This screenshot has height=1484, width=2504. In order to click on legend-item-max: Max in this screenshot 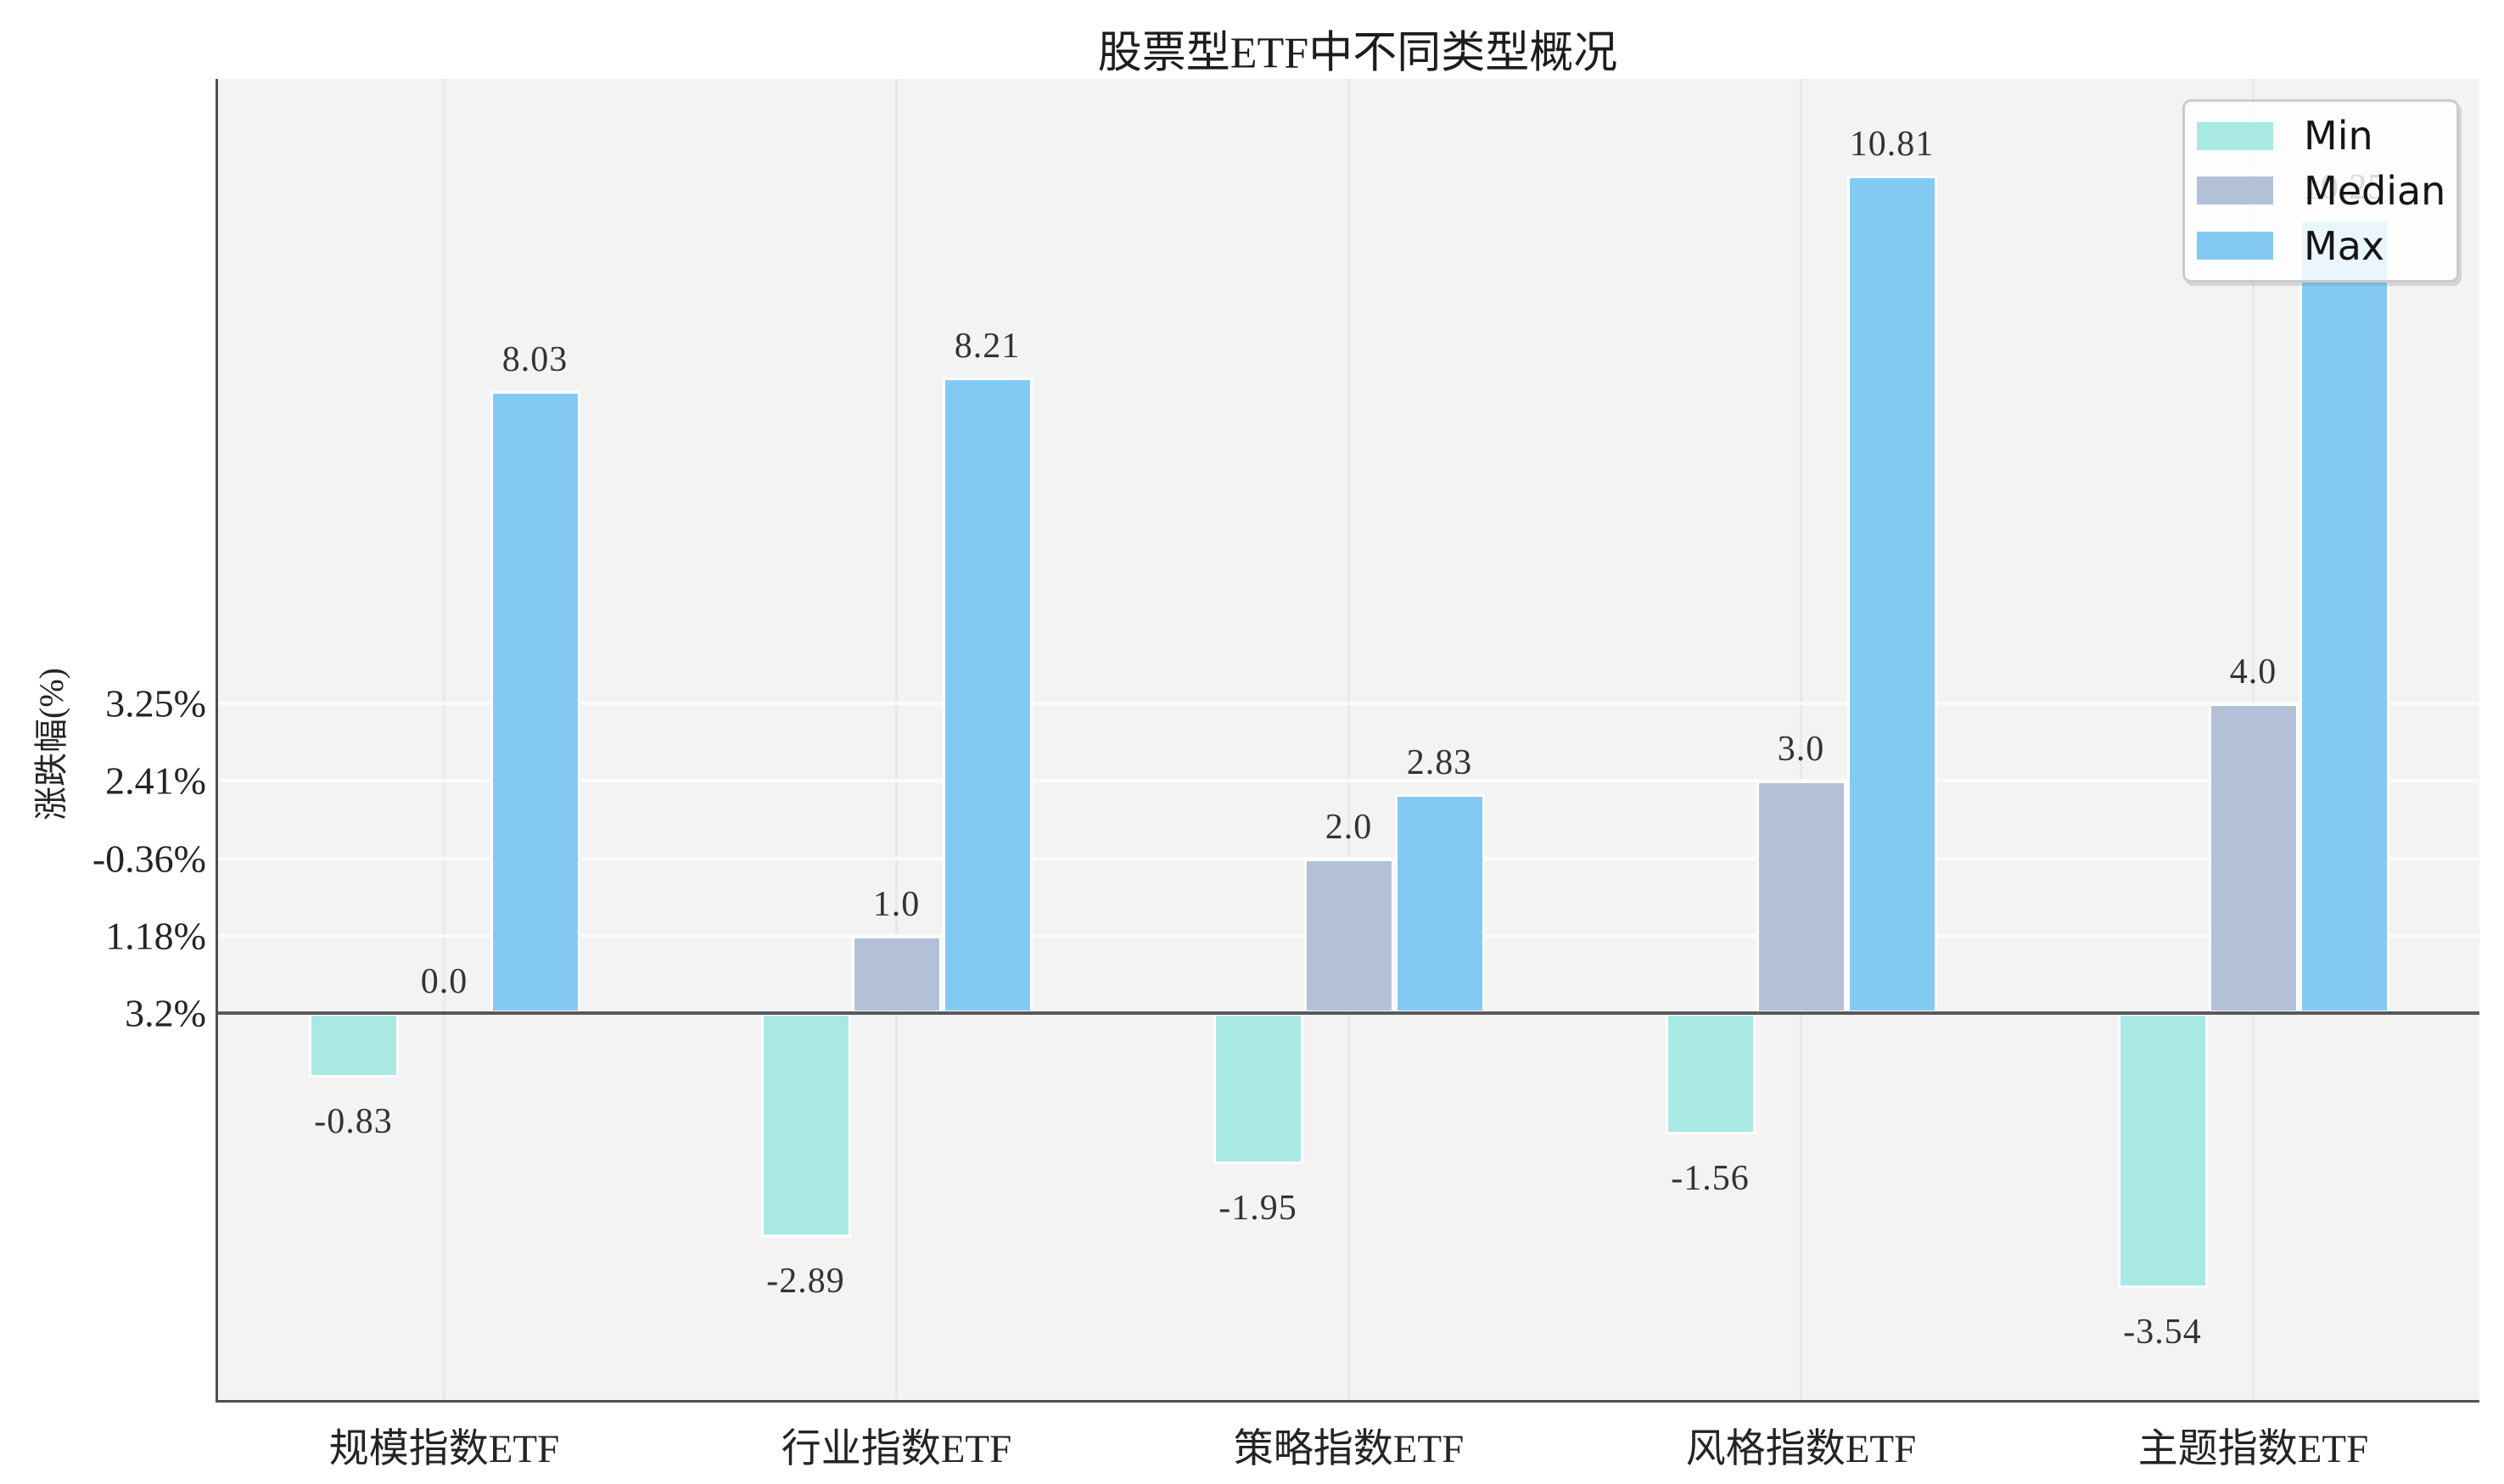, I will do `click(2321, 247)`.